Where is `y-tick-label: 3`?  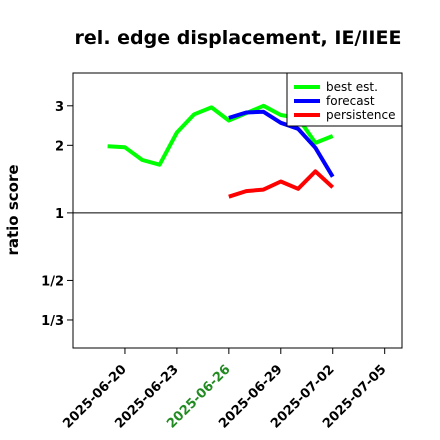 y-tick-label: 3 is located at coordinates (59, 107).